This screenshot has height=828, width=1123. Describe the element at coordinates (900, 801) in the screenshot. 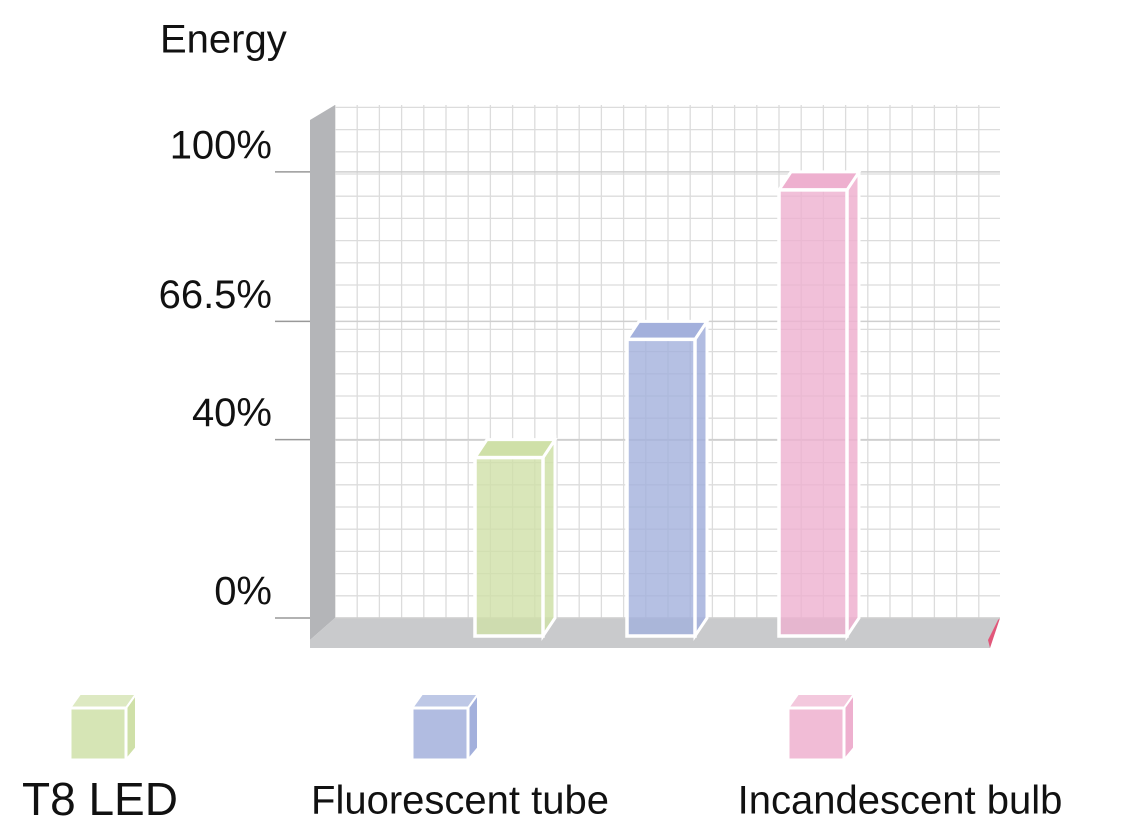

I see `legend-label: Incandescent bulb` at that location.